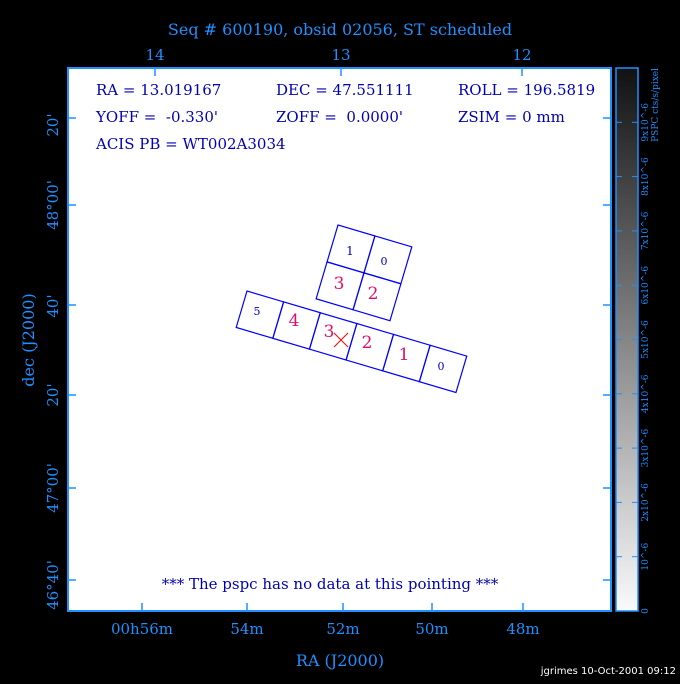 The image size is (680, 684). Describe the element at coordinates (28, 339) in the screenshot. I see `y-axis-label: dec (J2000)` at that location.